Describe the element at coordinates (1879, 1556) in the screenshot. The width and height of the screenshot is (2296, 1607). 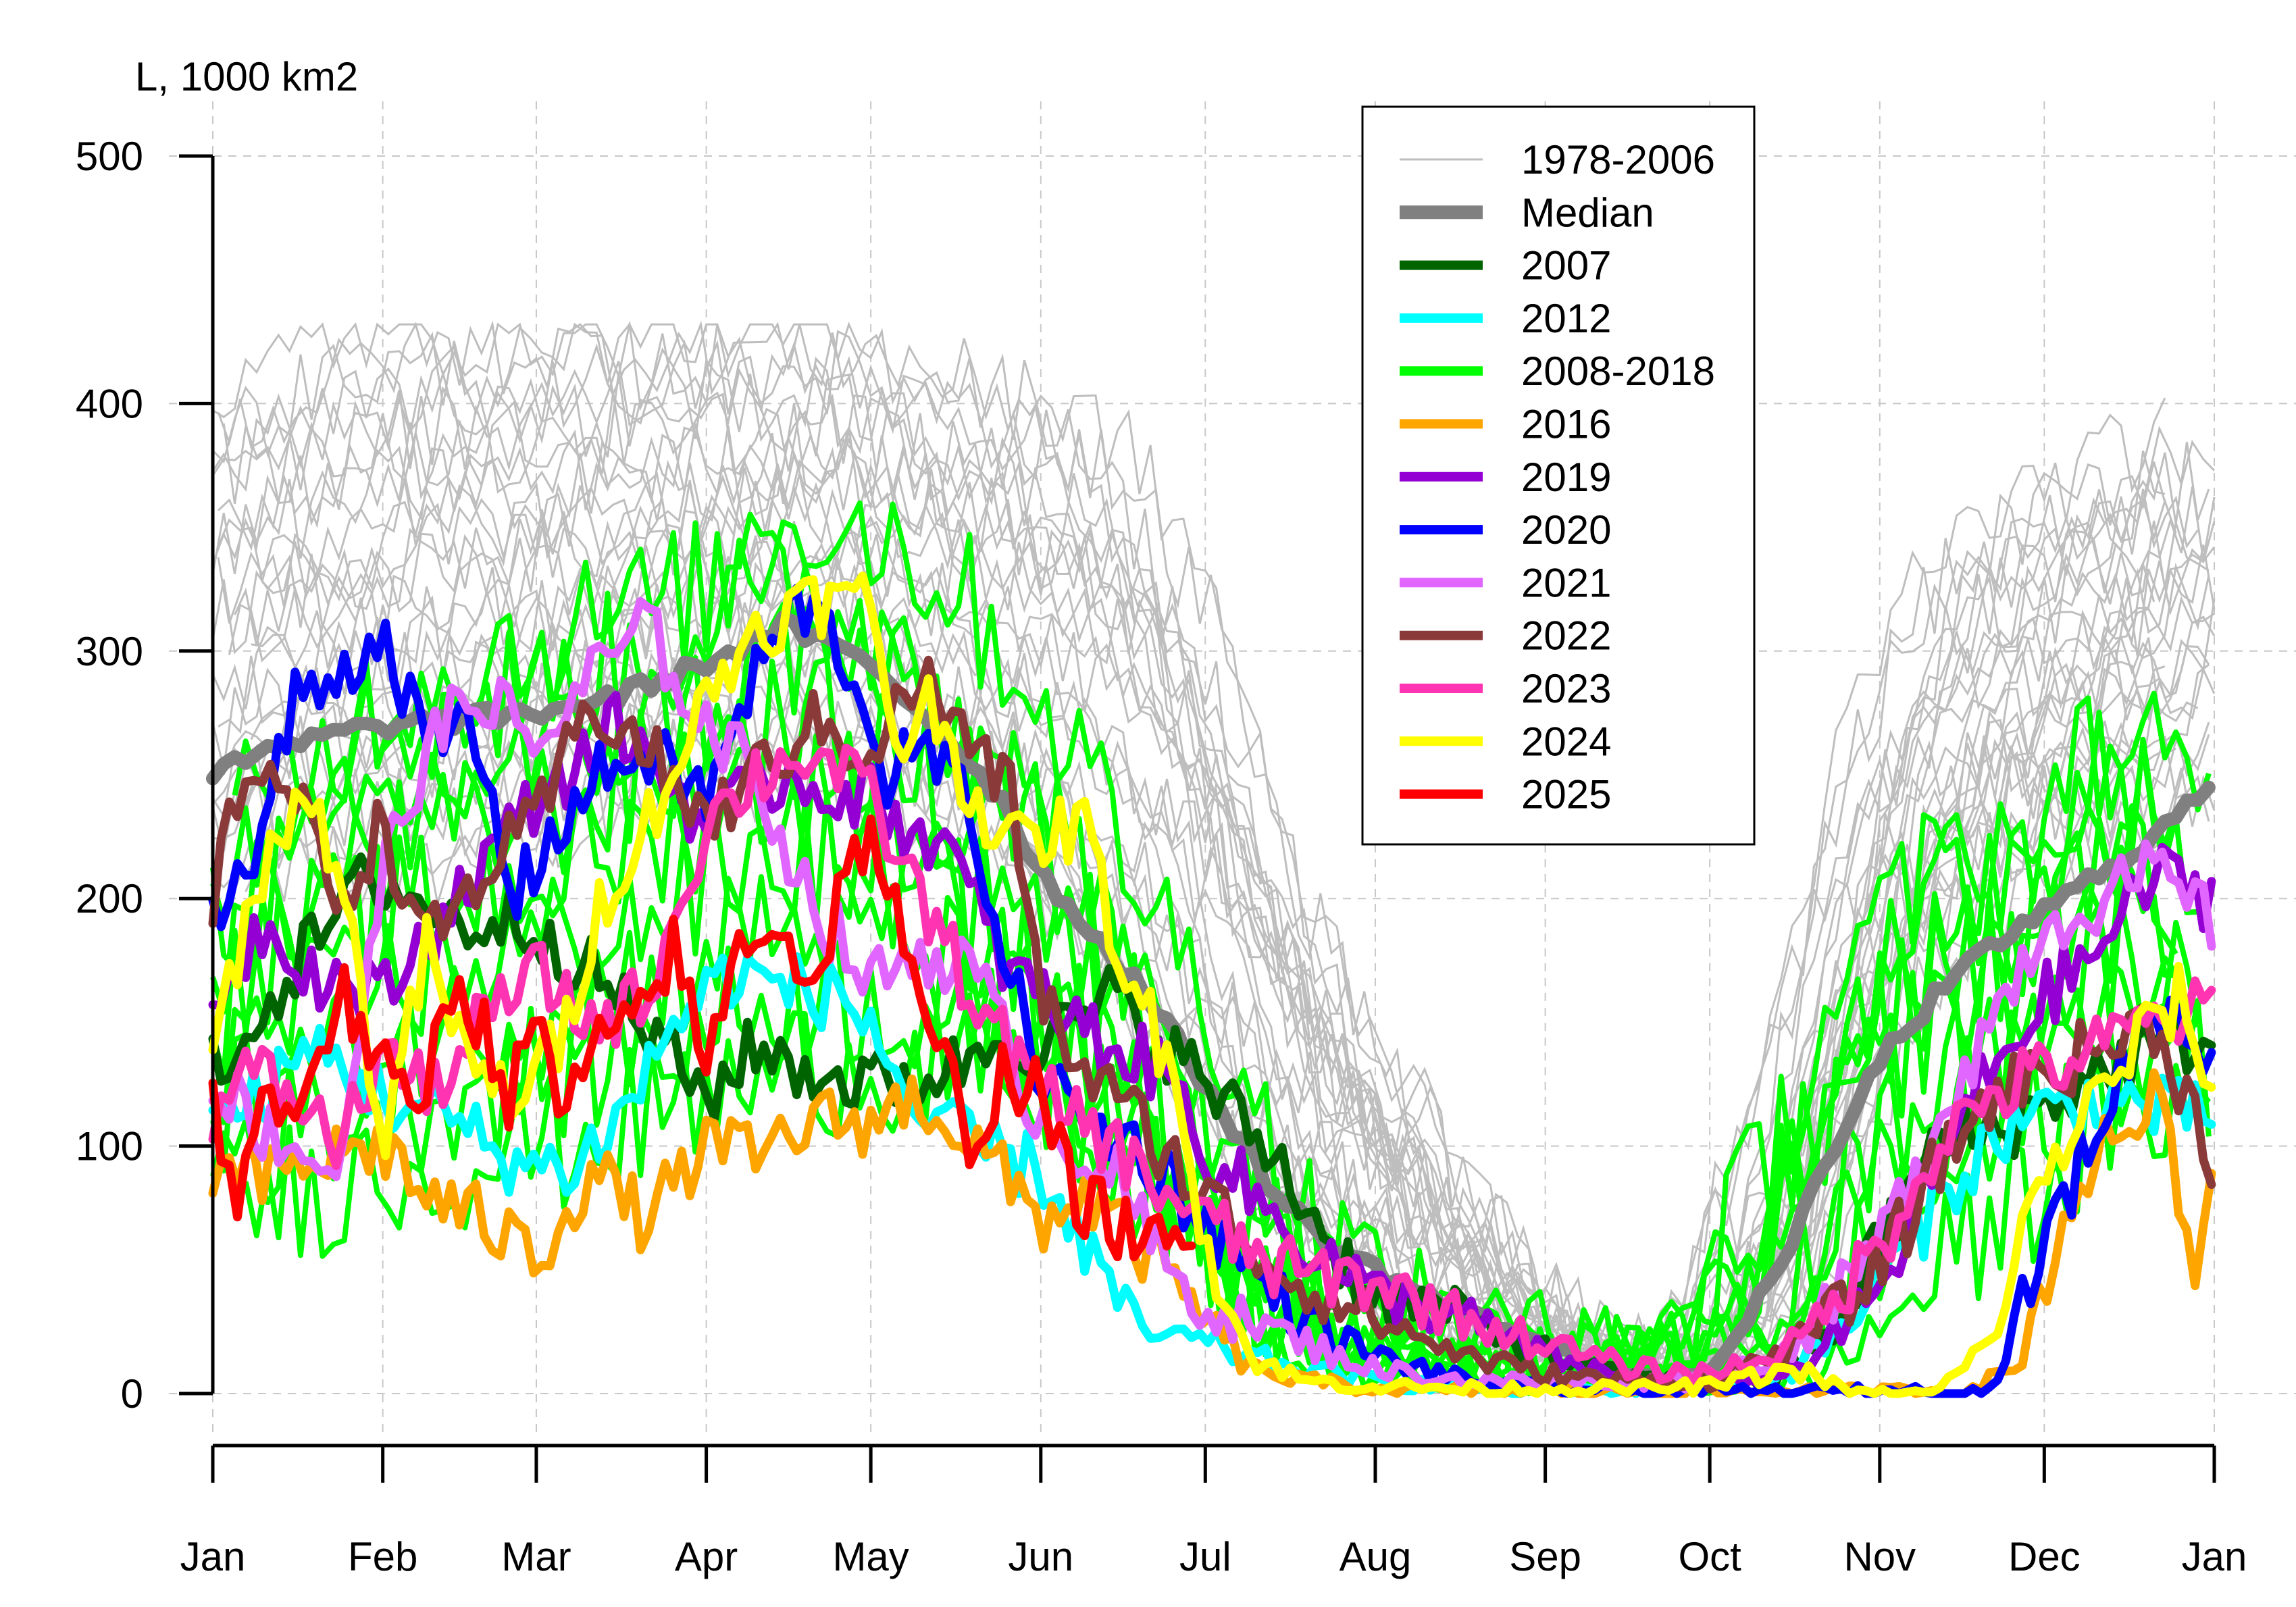
I see `x-tick-label: Nov` at that location.